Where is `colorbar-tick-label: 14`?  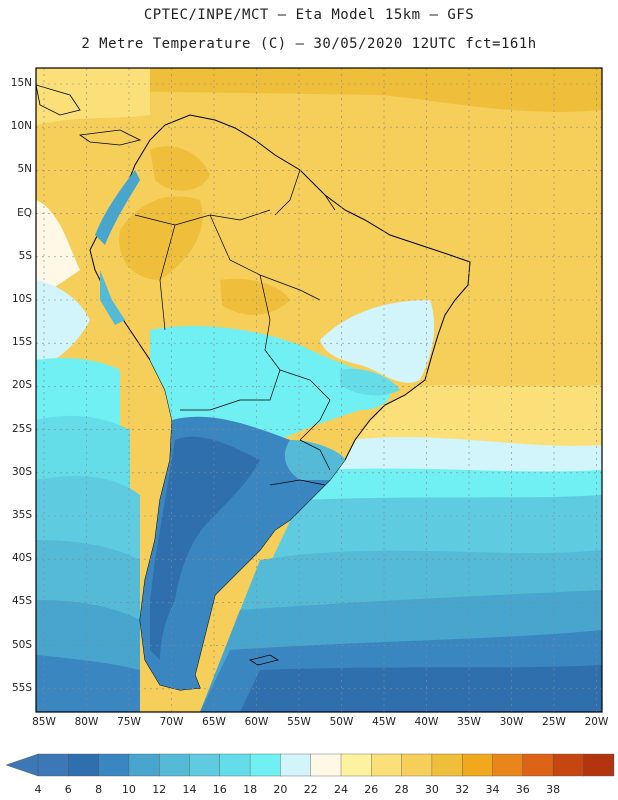
colorbar-tick-label: 14 is located at coordinates (189, 789).